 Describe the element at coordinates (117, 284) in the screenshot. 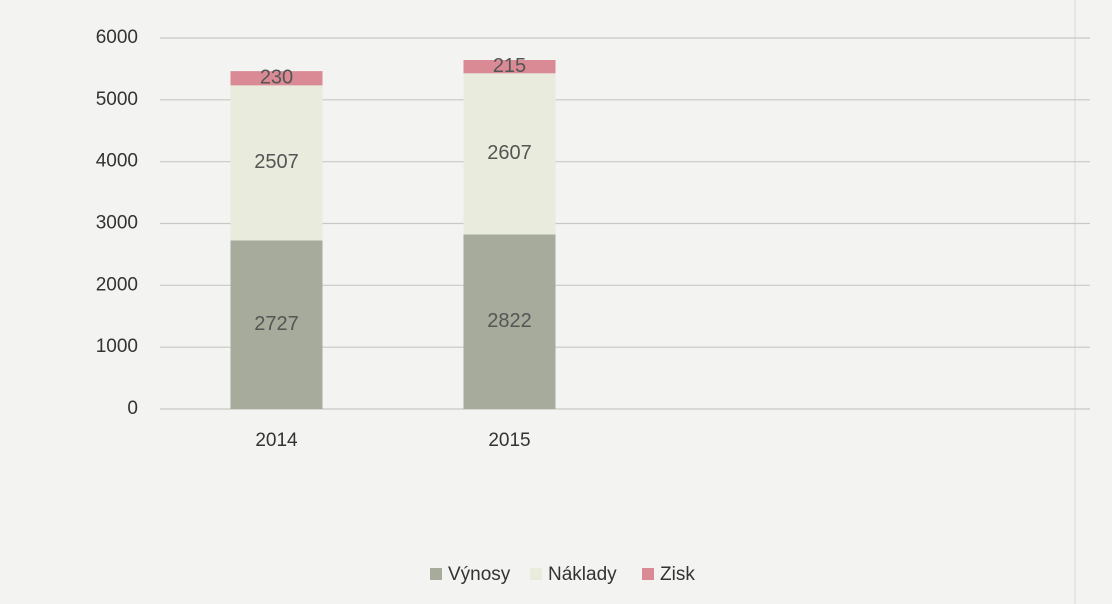

I see `y-tick-label: 2000` at that location.